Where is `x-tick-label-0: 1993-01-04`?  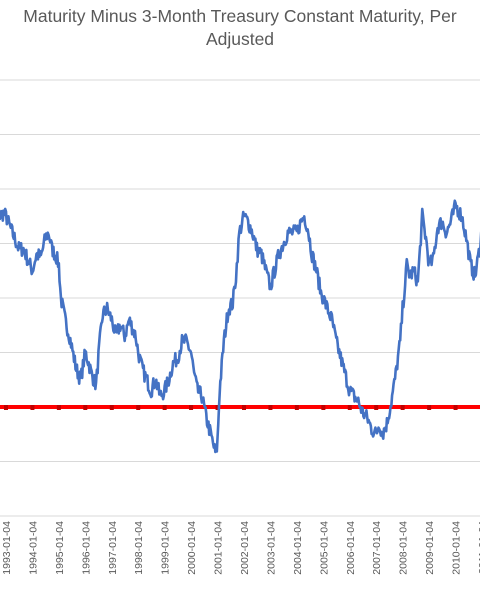
x-tick-label-0: 1993-01-04 is located at coordinates (7, 548).